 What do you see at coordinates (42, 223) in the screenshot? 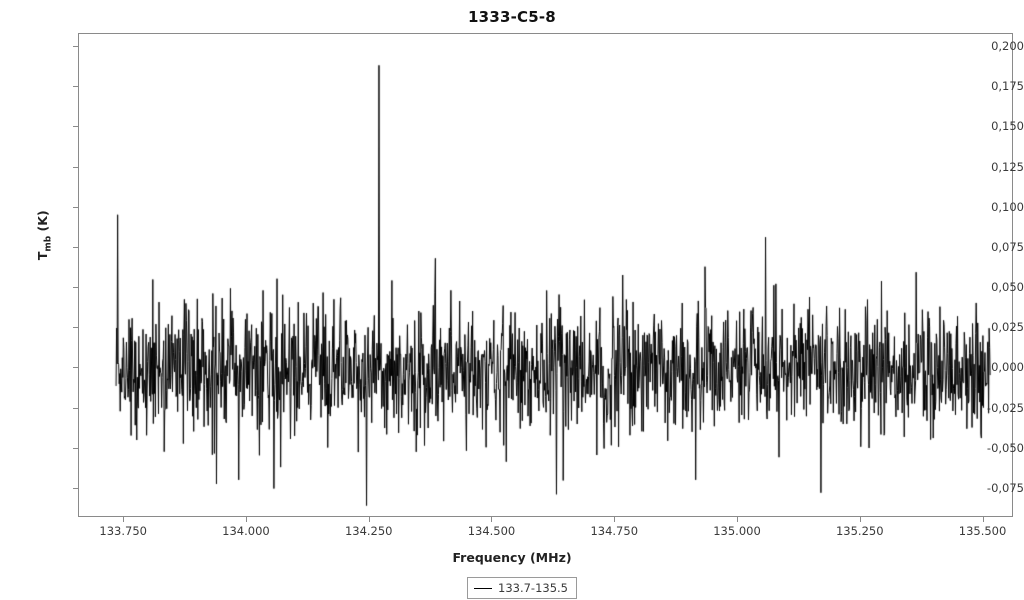
I see `y-axis-label-unit: (K)` at bounding box center [42, 223].